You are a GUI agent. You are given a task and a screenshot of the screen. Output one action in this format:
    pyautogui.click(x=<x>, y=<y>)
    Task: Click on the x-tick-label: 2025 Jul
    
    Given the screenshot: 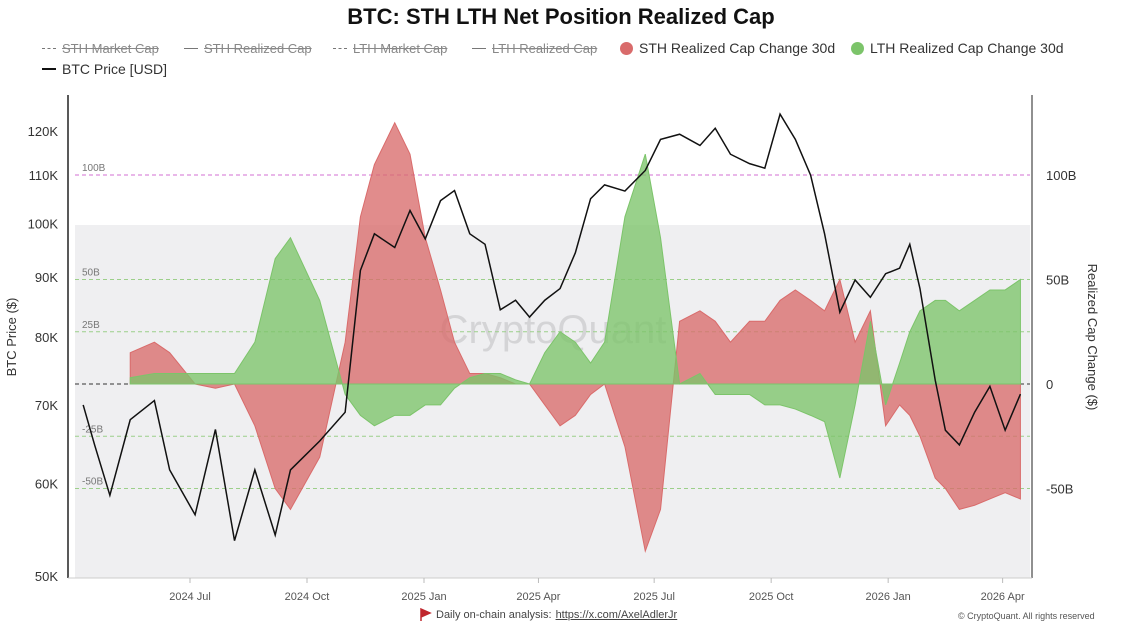 What is the action you would take?
    pyautogui.click(x=654, y=597)
    